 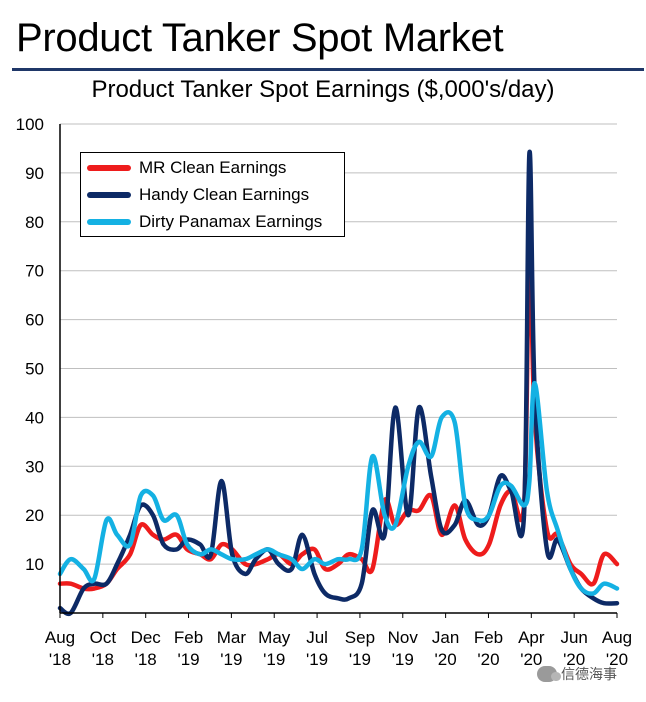 I want to click on y-tick-label-60: 60, so click(x=34, y=320).